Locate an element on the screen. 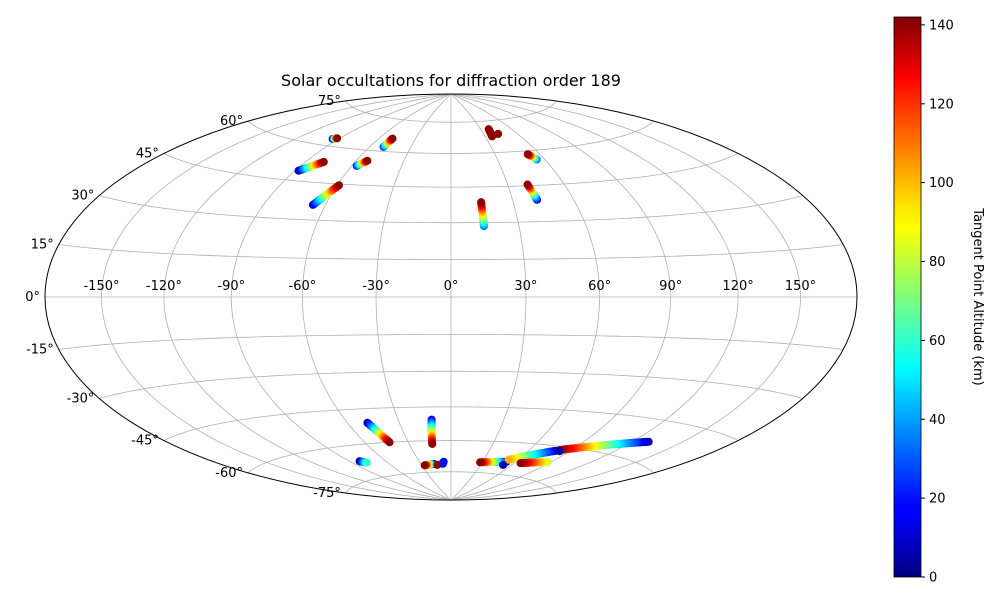 Image resolution: width=1000 pixels, height=600 pixels. longitude-tick-label: 30° is located at coordinates (525, 286).